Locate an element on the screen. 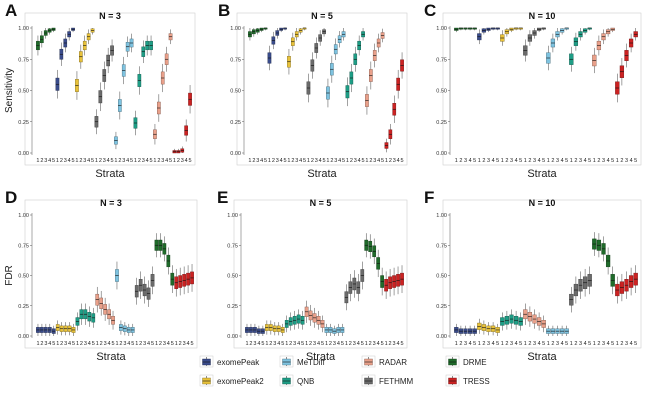  y-tick-label: 0.75 is located at coordinates (441, 246).